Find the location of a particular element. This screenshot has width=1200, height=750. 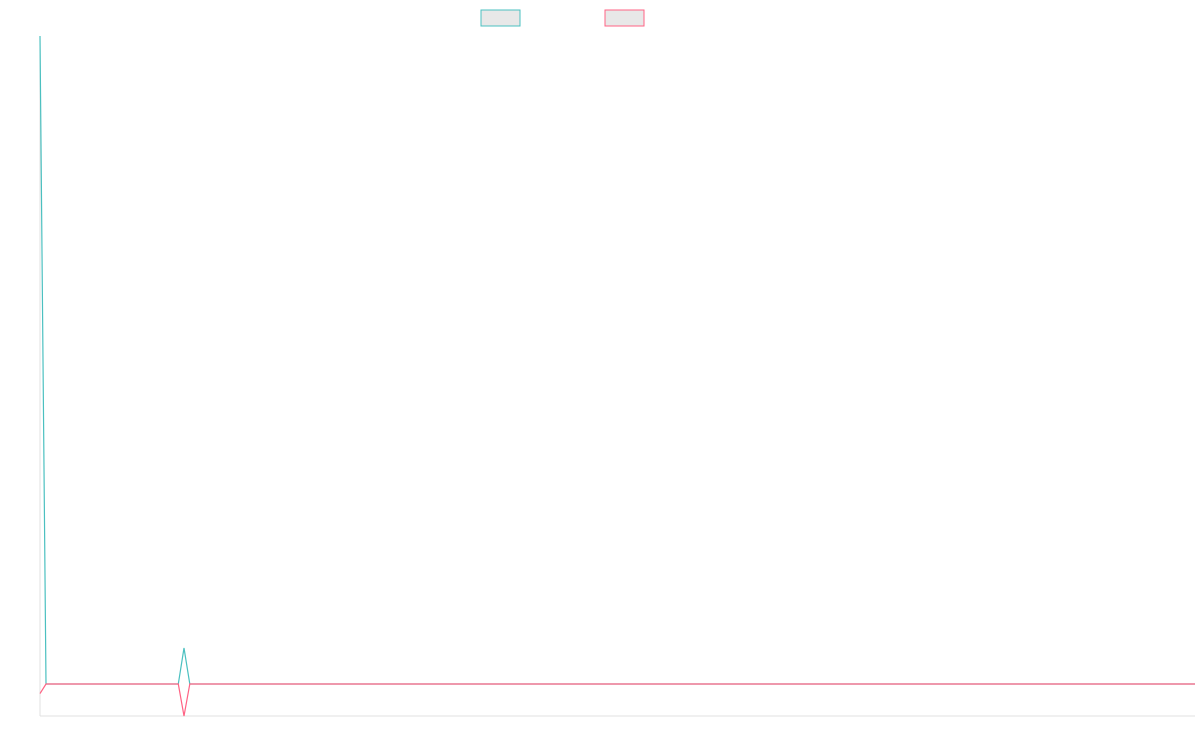

legend is located at coordinates (562, 18).